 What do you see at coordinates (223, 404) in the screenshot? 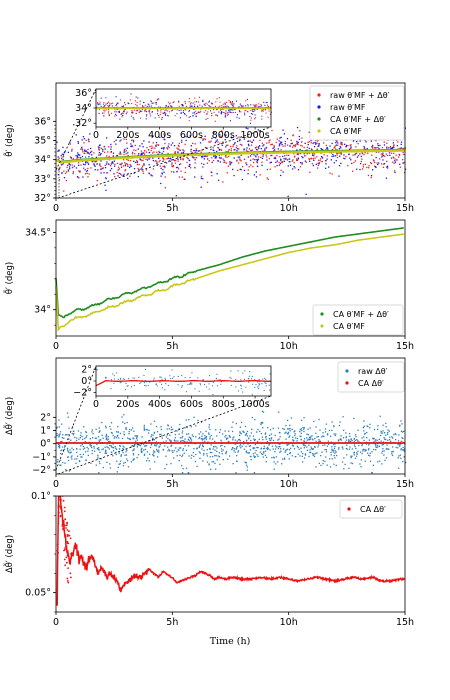
I see `inset-x-tick-label: 800s` at bounding box center [223, 404].